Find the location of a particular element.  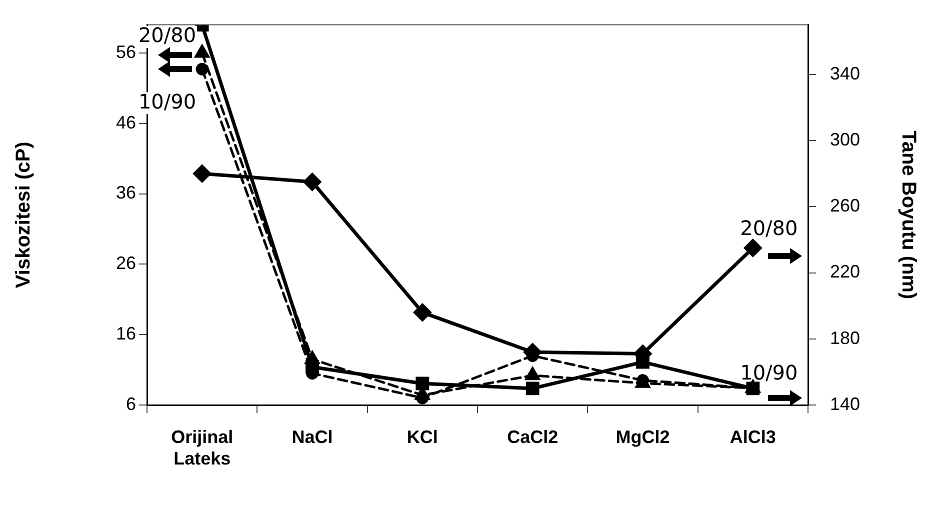

y-tick-label: 26 is located at coordinates (126, 263).